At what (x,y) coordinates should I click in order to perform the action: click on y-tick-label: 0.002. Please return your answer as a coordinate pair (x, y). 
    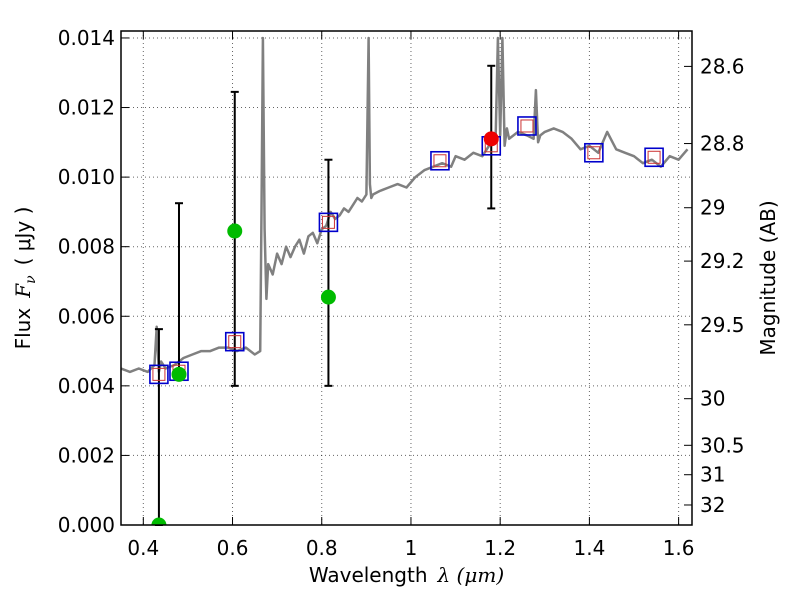
    Looking at the image, I should click on (86, 455).